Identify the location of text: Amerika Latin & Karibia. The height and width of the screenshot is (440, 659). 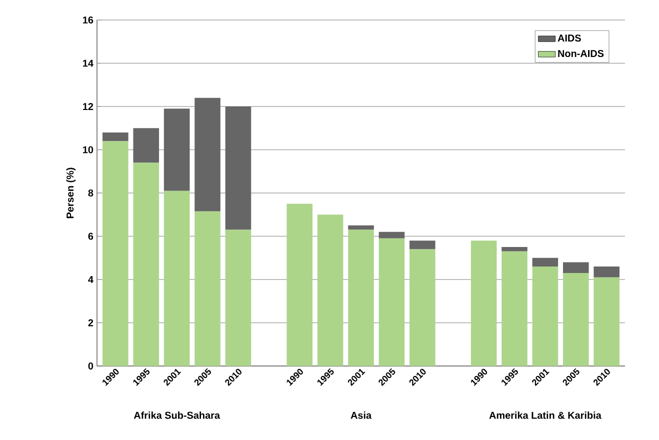
(545, 415).